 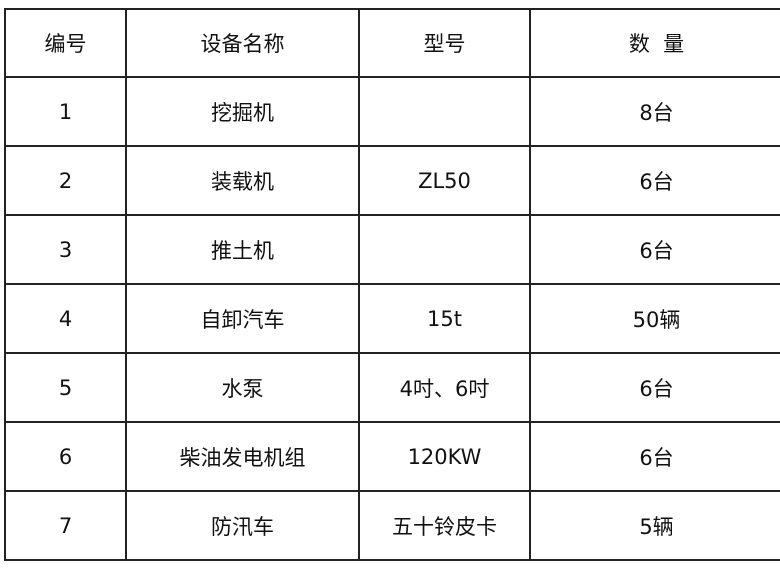 I want to click on cell-number: 5, so click(x=65, y=387).